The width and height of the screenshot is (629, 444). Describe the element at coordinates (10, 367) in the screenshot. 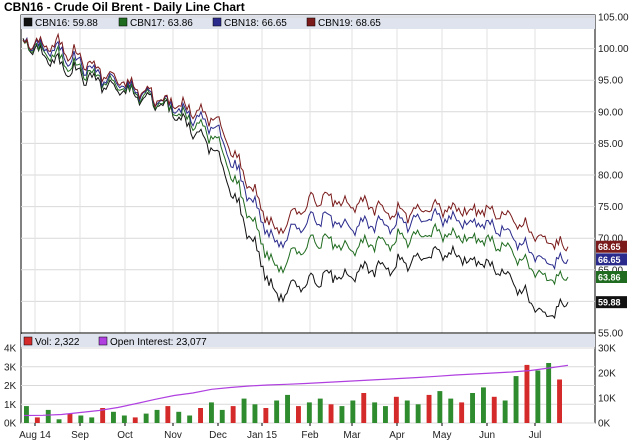

I see `volume-left-tick-label: 3K` at that location.